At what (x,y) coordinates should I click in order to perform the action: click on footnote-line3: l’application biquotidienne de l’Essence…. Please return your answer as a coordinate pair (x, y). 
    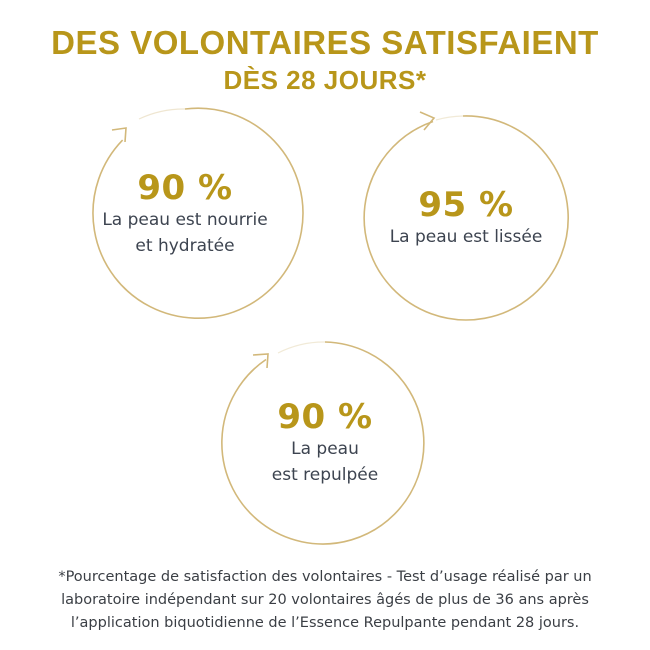
    Looking at the image, I should click on (325, 623).